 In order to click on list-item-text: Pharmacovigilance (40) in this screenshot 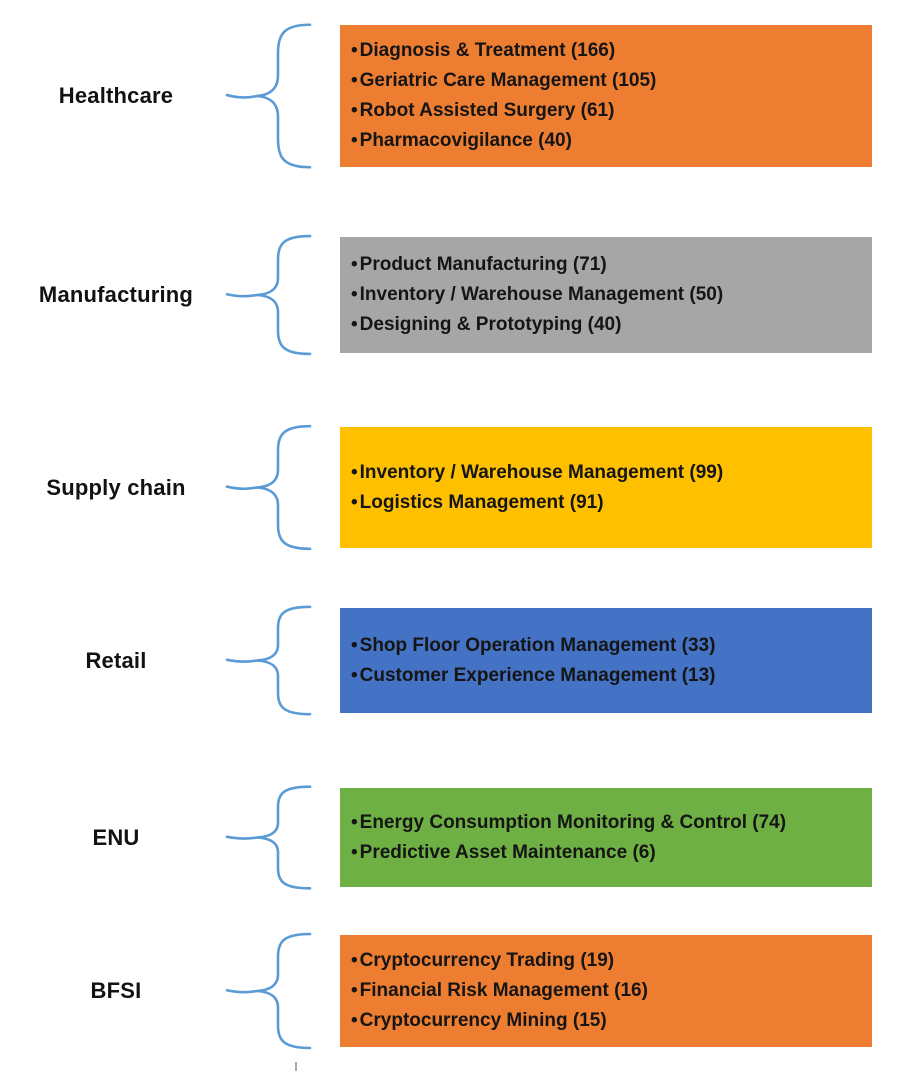, I will do `click(465, 140)`.